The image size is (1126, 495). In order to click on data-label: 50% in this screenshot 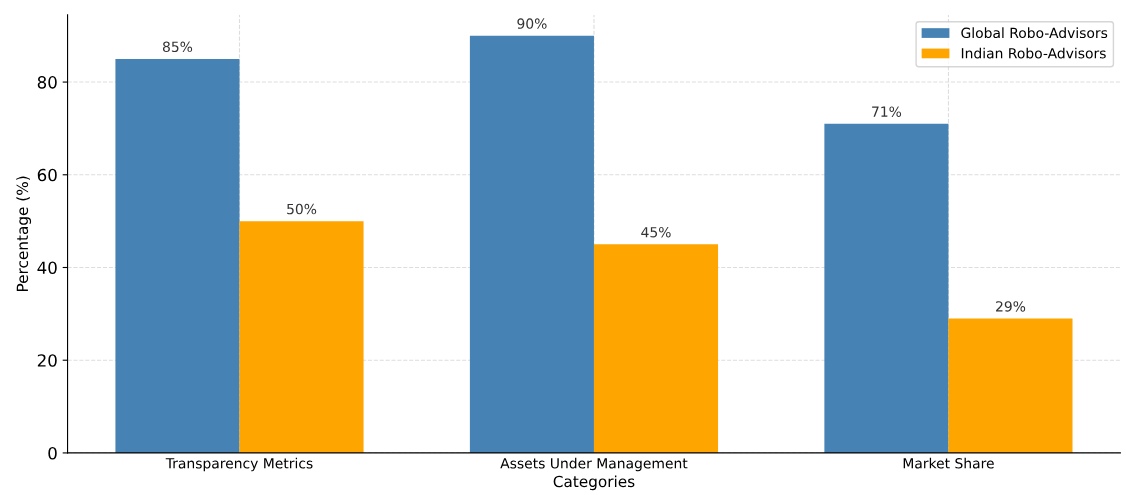, I will do `click(302, 209)`.